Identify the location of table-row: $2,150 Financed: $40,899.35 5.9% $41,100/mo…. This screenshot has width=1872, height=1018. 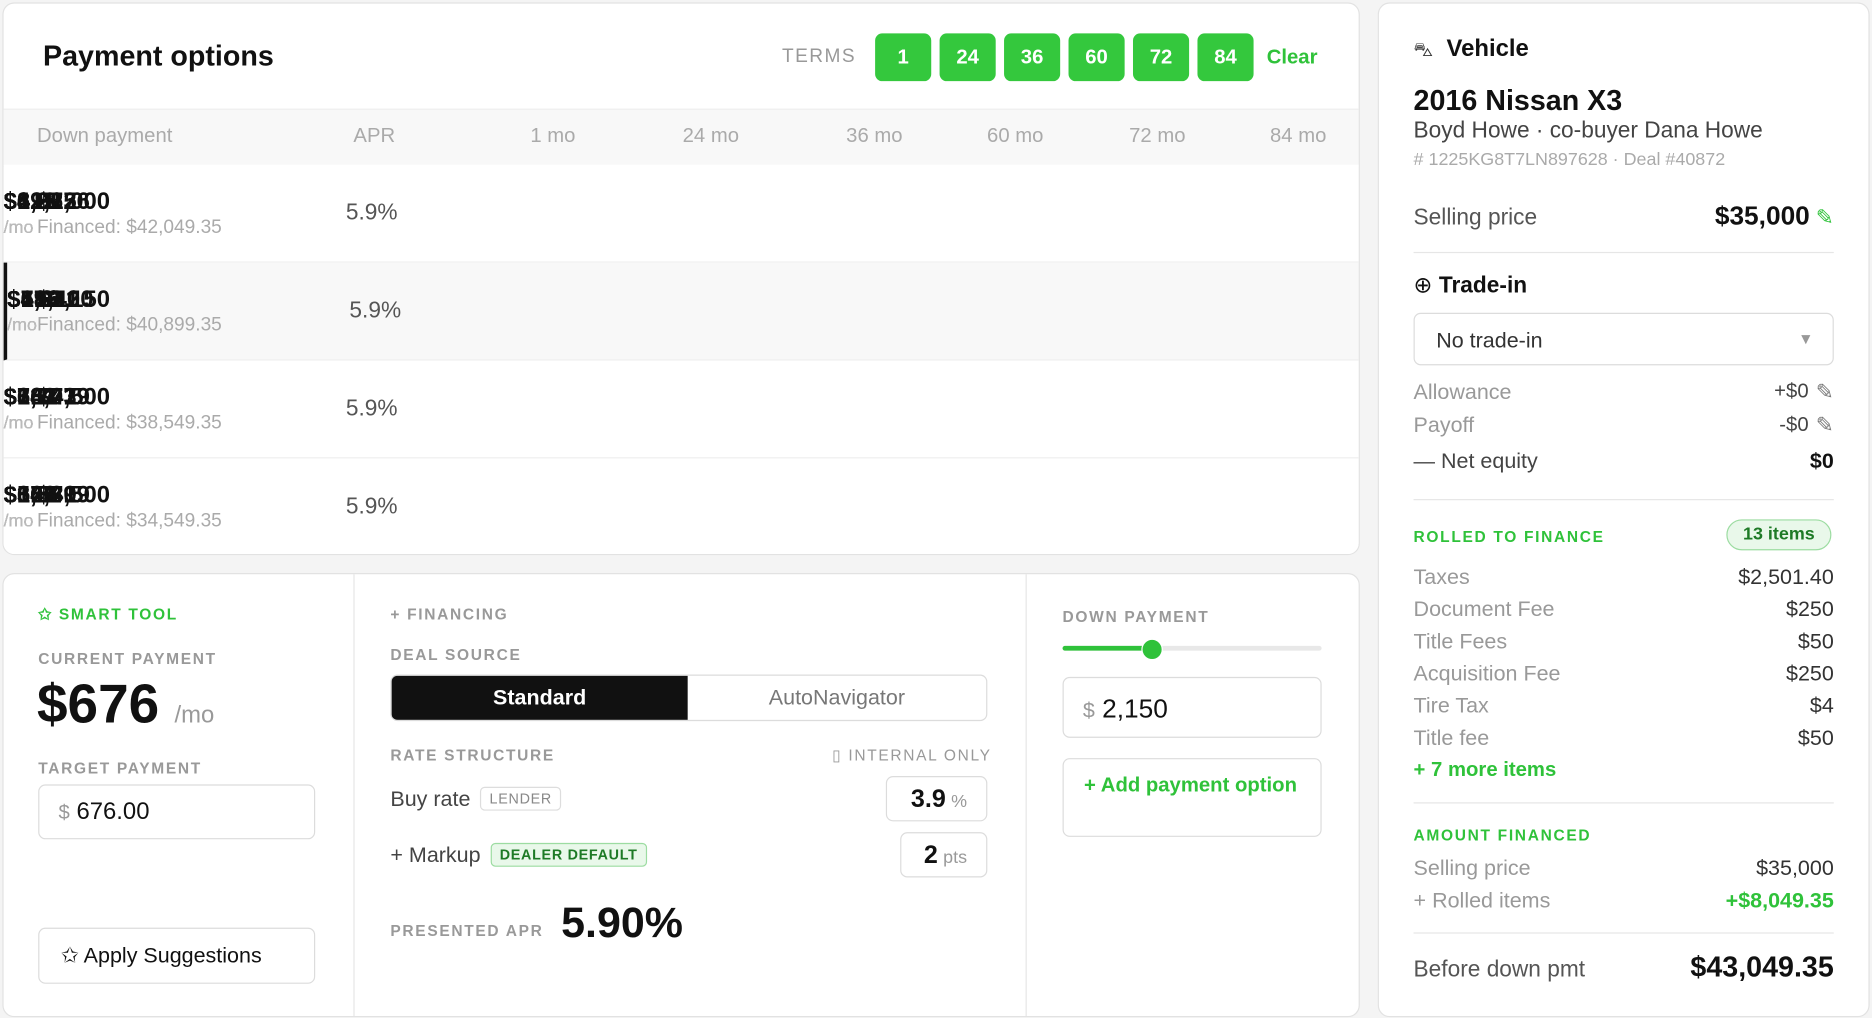
(681, 311).